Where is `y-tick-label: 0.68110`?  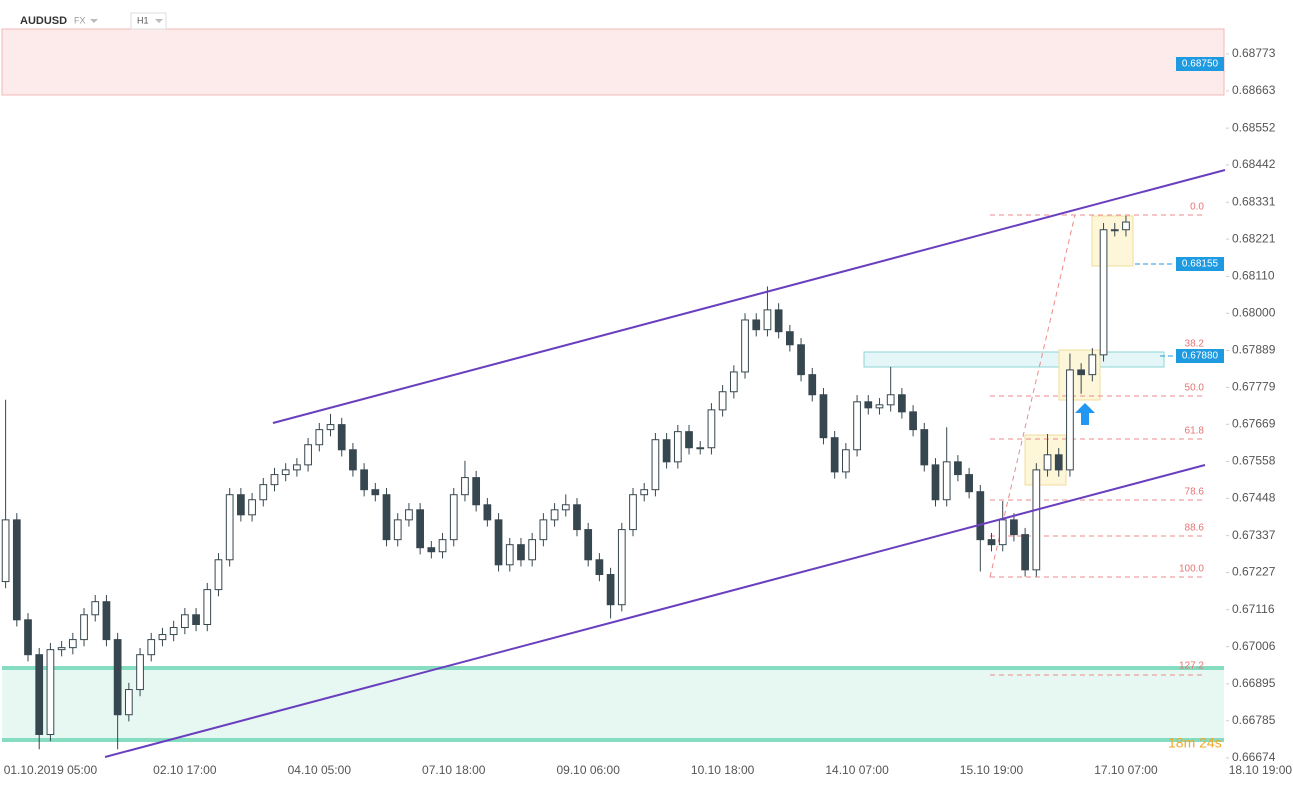 y-tick-label: 0.68110 is located at coordinates (1253, 276).